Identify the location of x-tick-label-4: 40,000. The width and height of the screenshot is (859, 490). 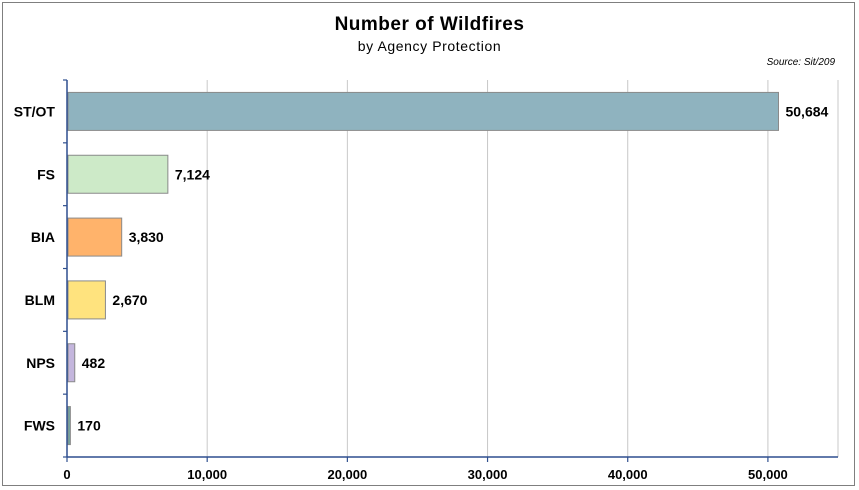
(628, 474).